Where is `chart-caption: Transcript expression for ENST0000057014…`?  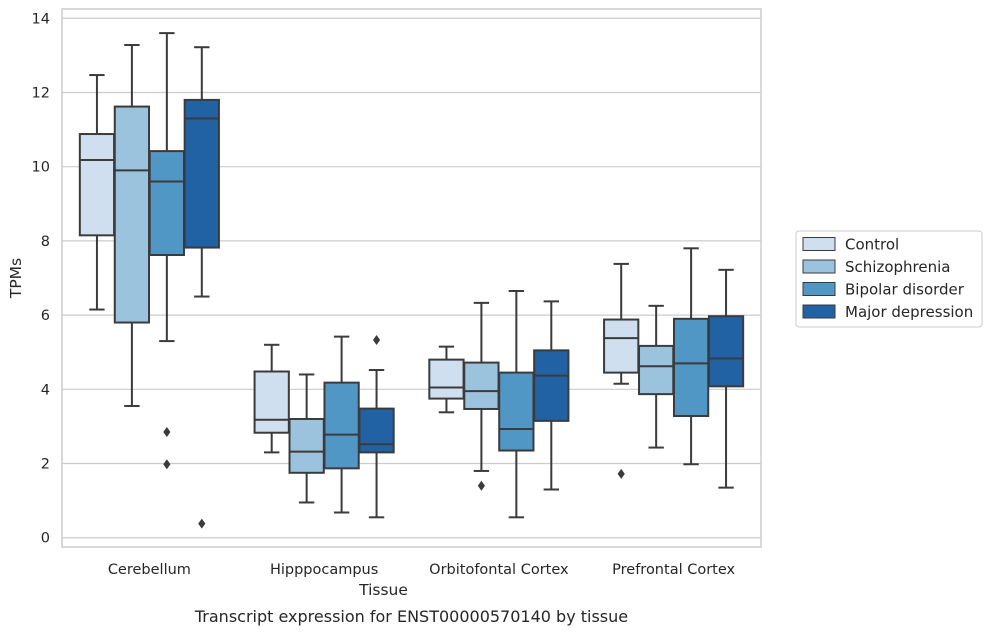
chart-caption: Transcript expression for ENST0000057014… is located at coordinates (411, 616).